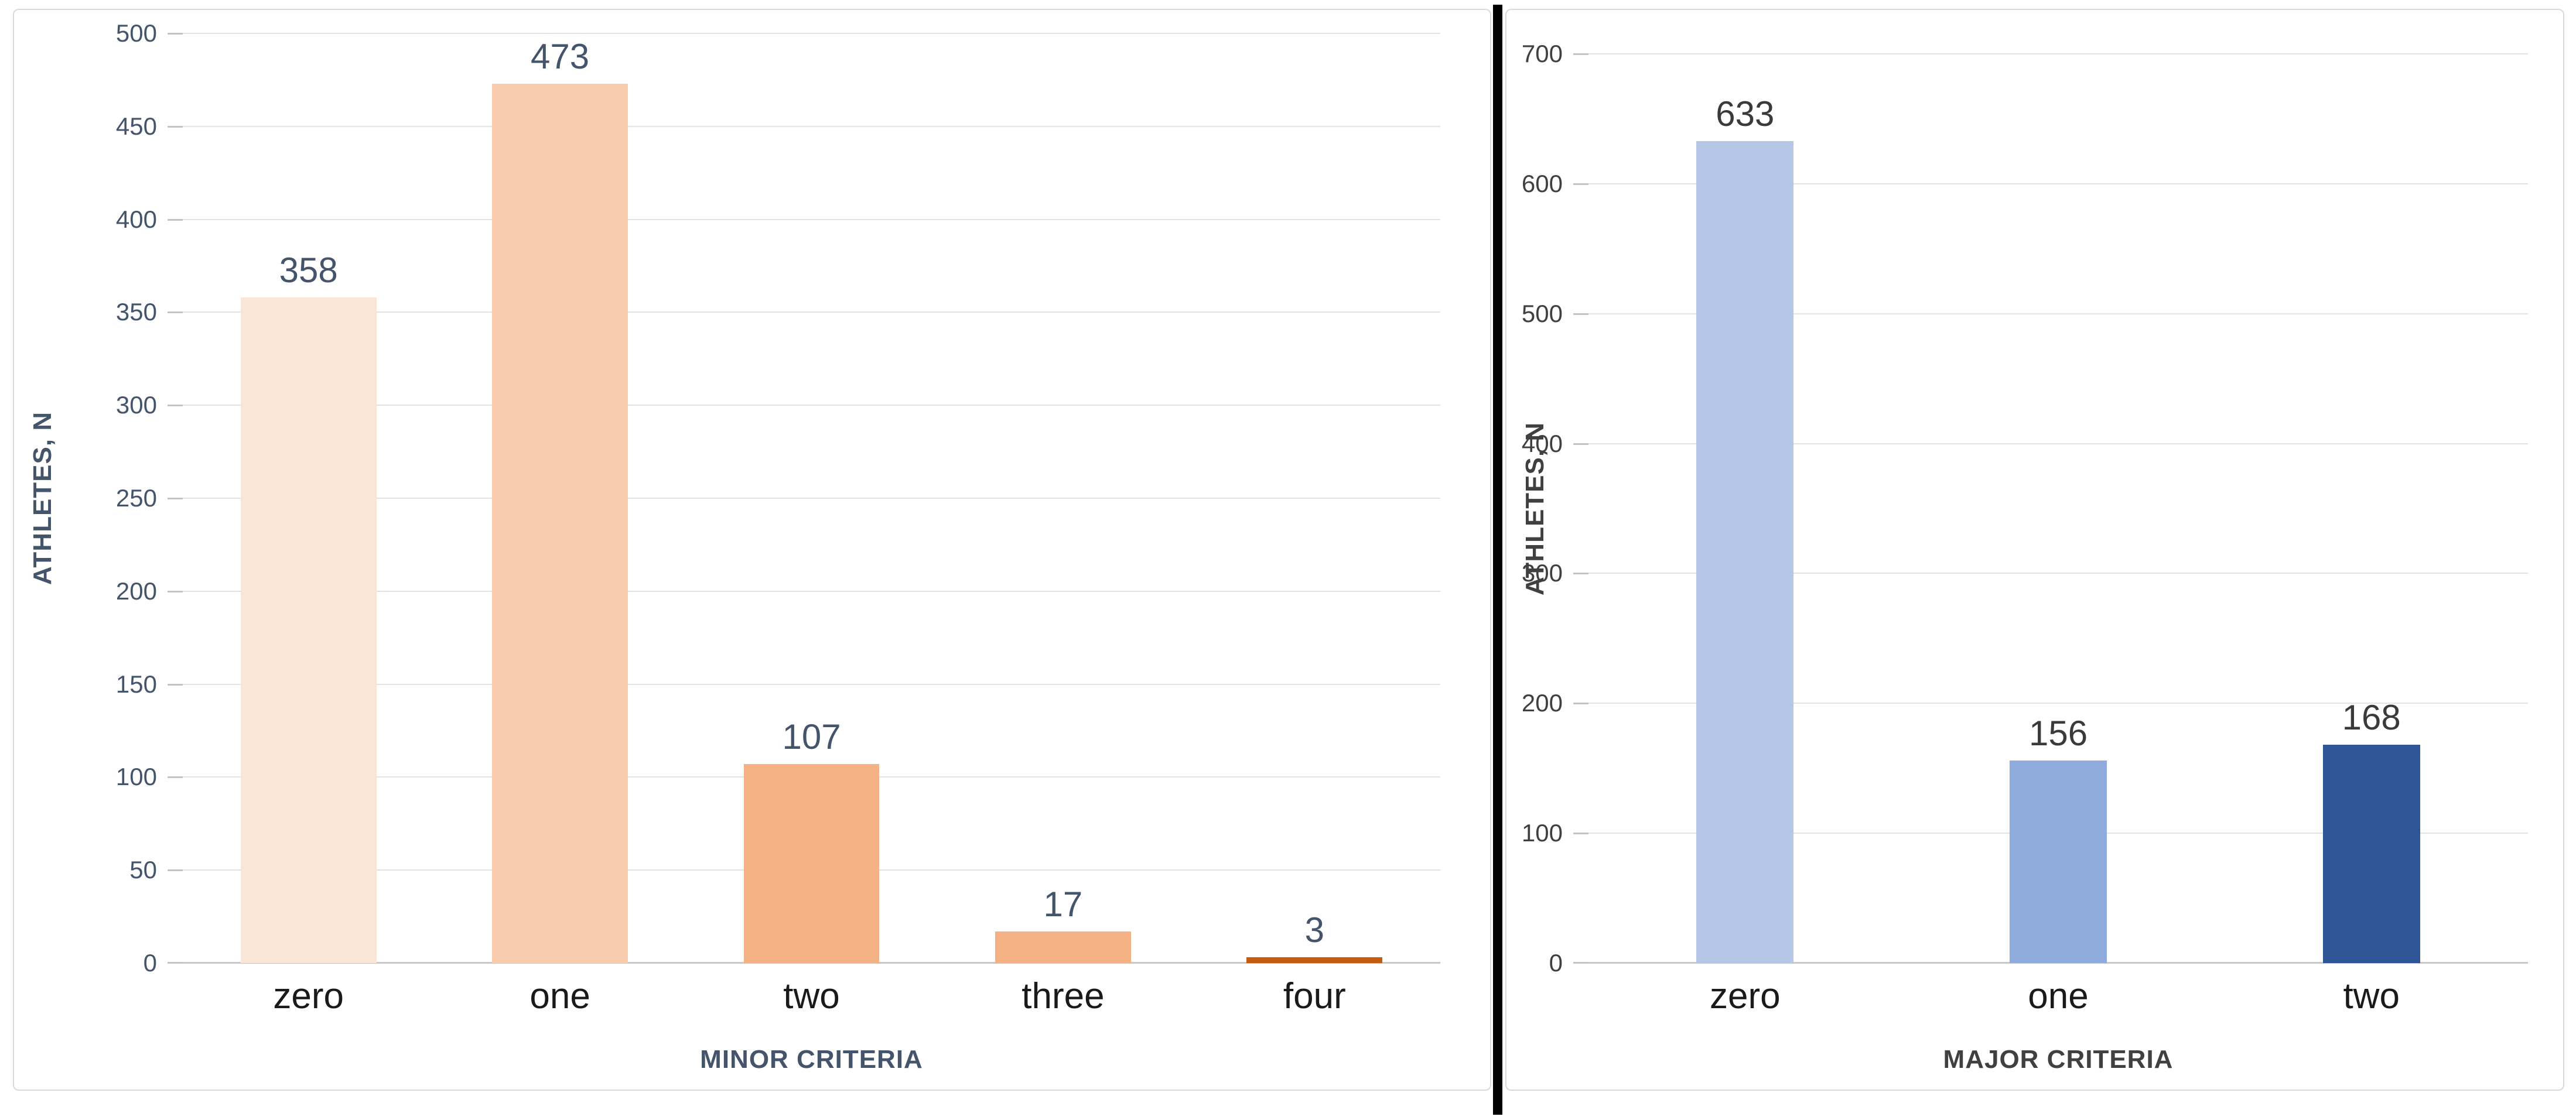 Image resolution: width=2576 pixels, height=1120 pixels. I want to click on bar-four, so click(1314, 960).